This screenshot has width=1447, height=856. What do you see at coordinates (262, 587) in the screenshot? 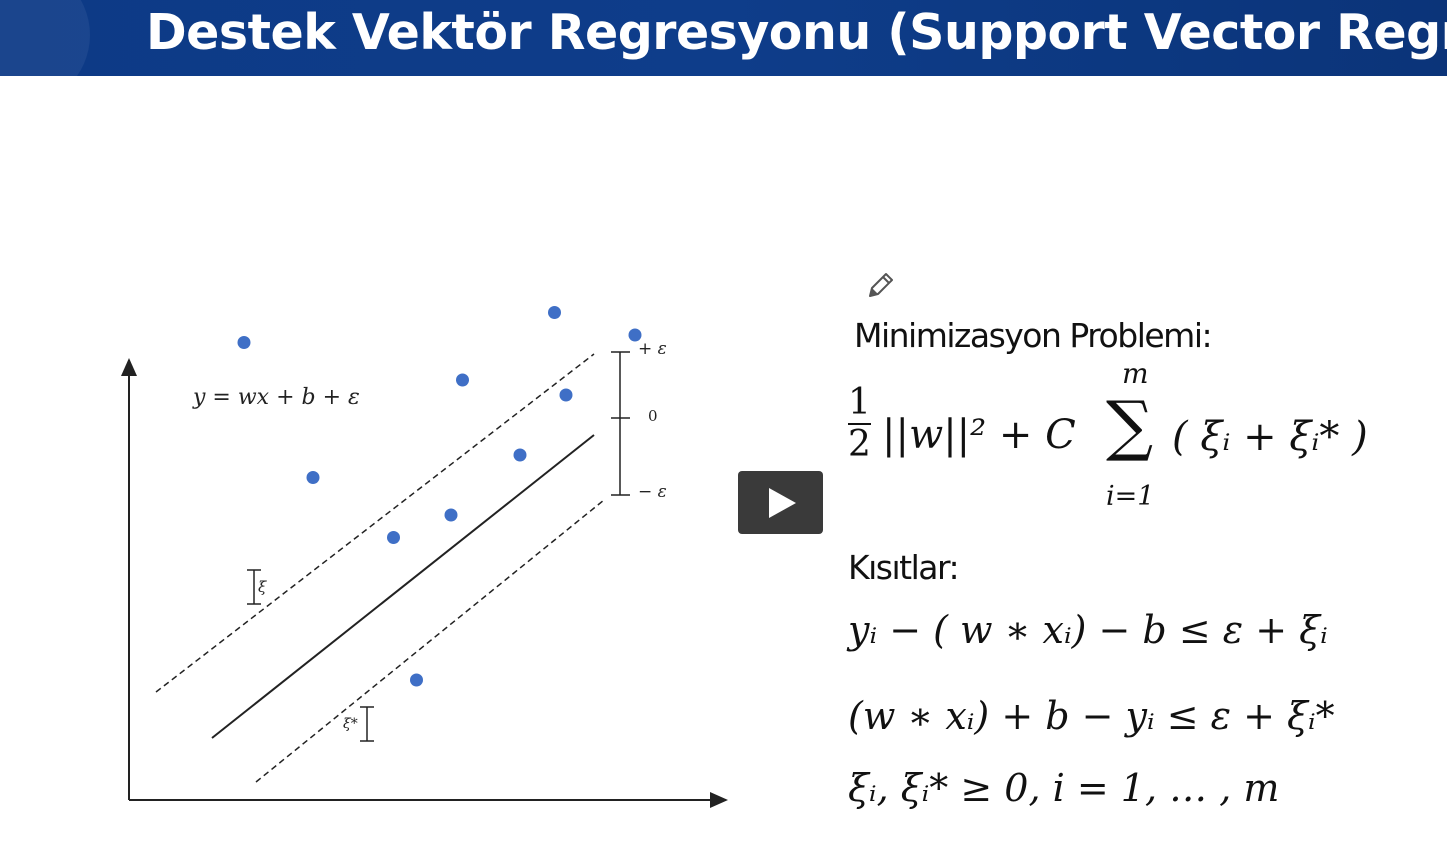
I see `slack-upper-label: ξ` at bounding box center [262, 587].